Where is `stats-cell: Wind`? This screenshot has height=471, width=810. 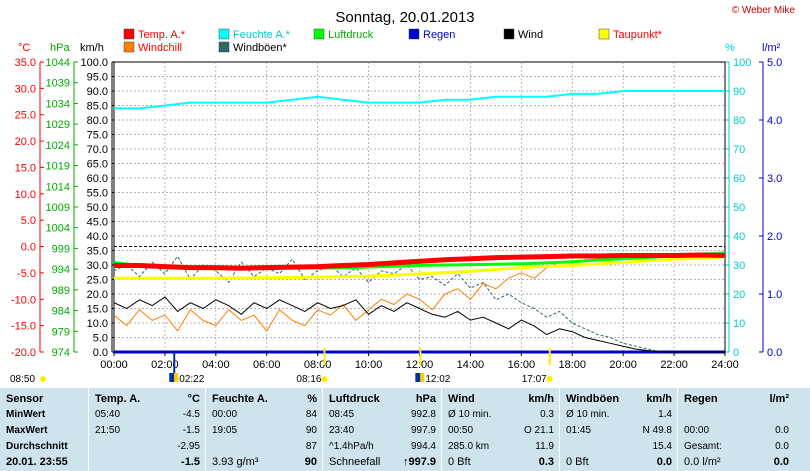 stats-cell: Wind is located at coordinates (461, 399).